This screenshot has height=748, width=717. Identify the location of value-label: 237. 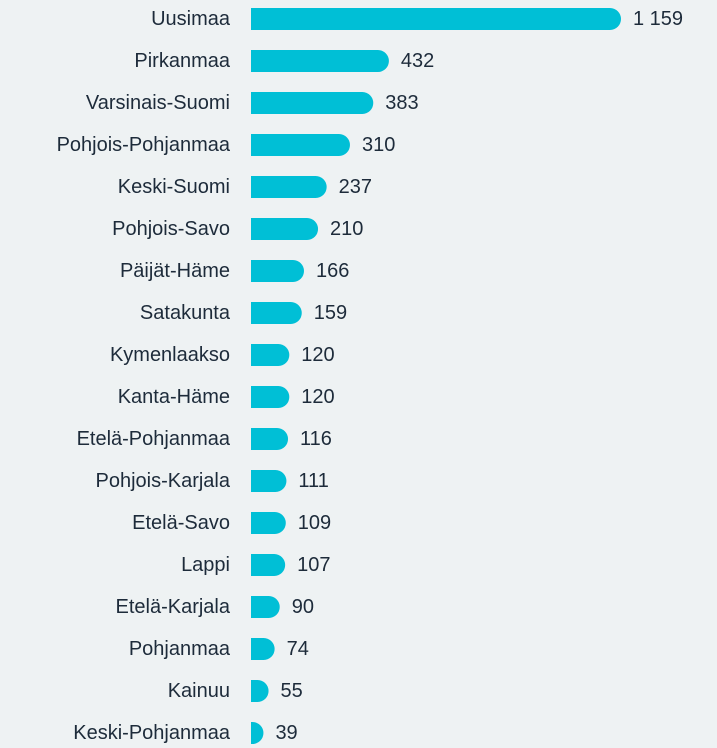
(355, 187).